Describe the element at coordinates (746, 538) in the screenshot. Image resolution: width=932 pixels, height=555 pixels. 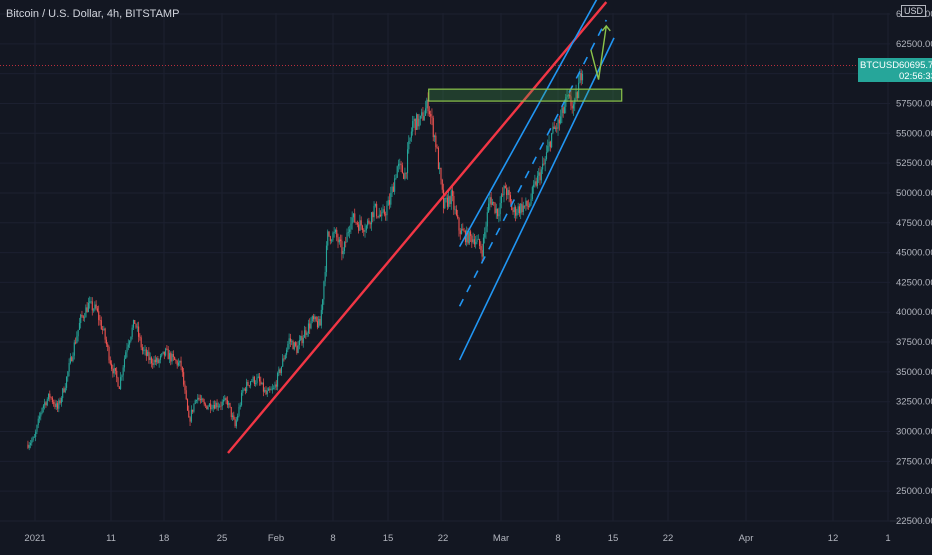
I see `x-tick-label: Apr` at that location.